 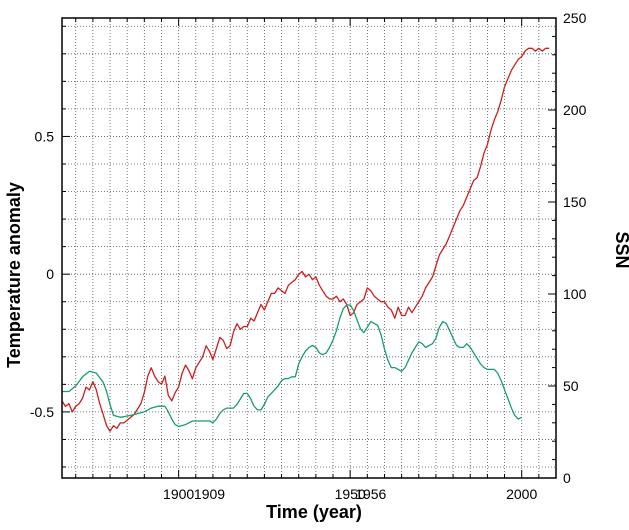 I want to click on x-tick-label: 1950, so click(x=350, y=494).